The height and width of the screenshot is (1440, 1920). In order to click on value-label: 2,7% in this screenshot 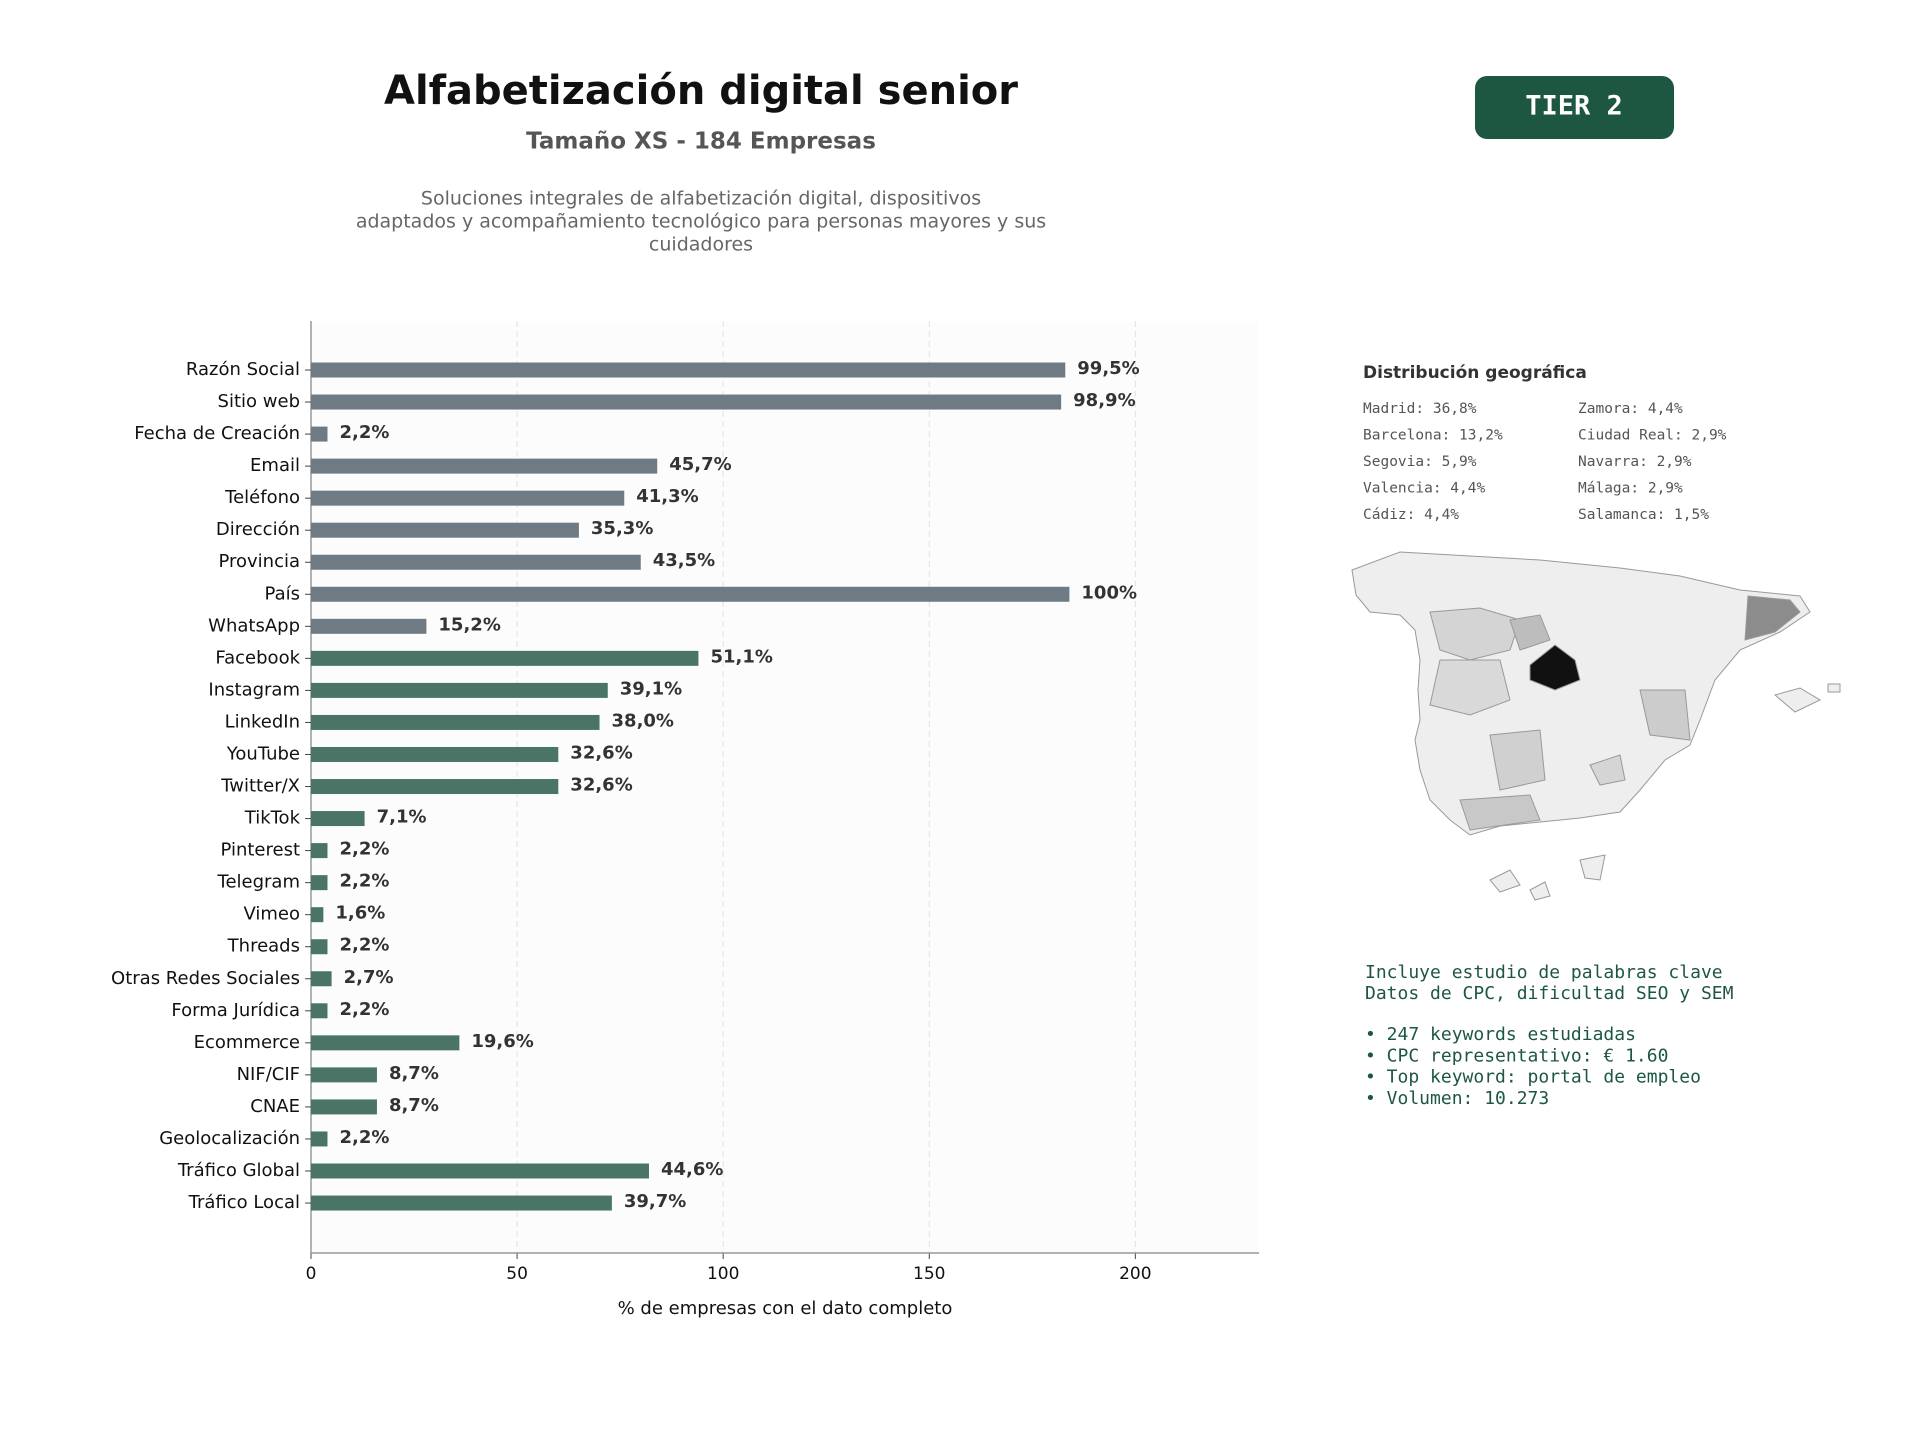, I will do `click(369, 977)`.